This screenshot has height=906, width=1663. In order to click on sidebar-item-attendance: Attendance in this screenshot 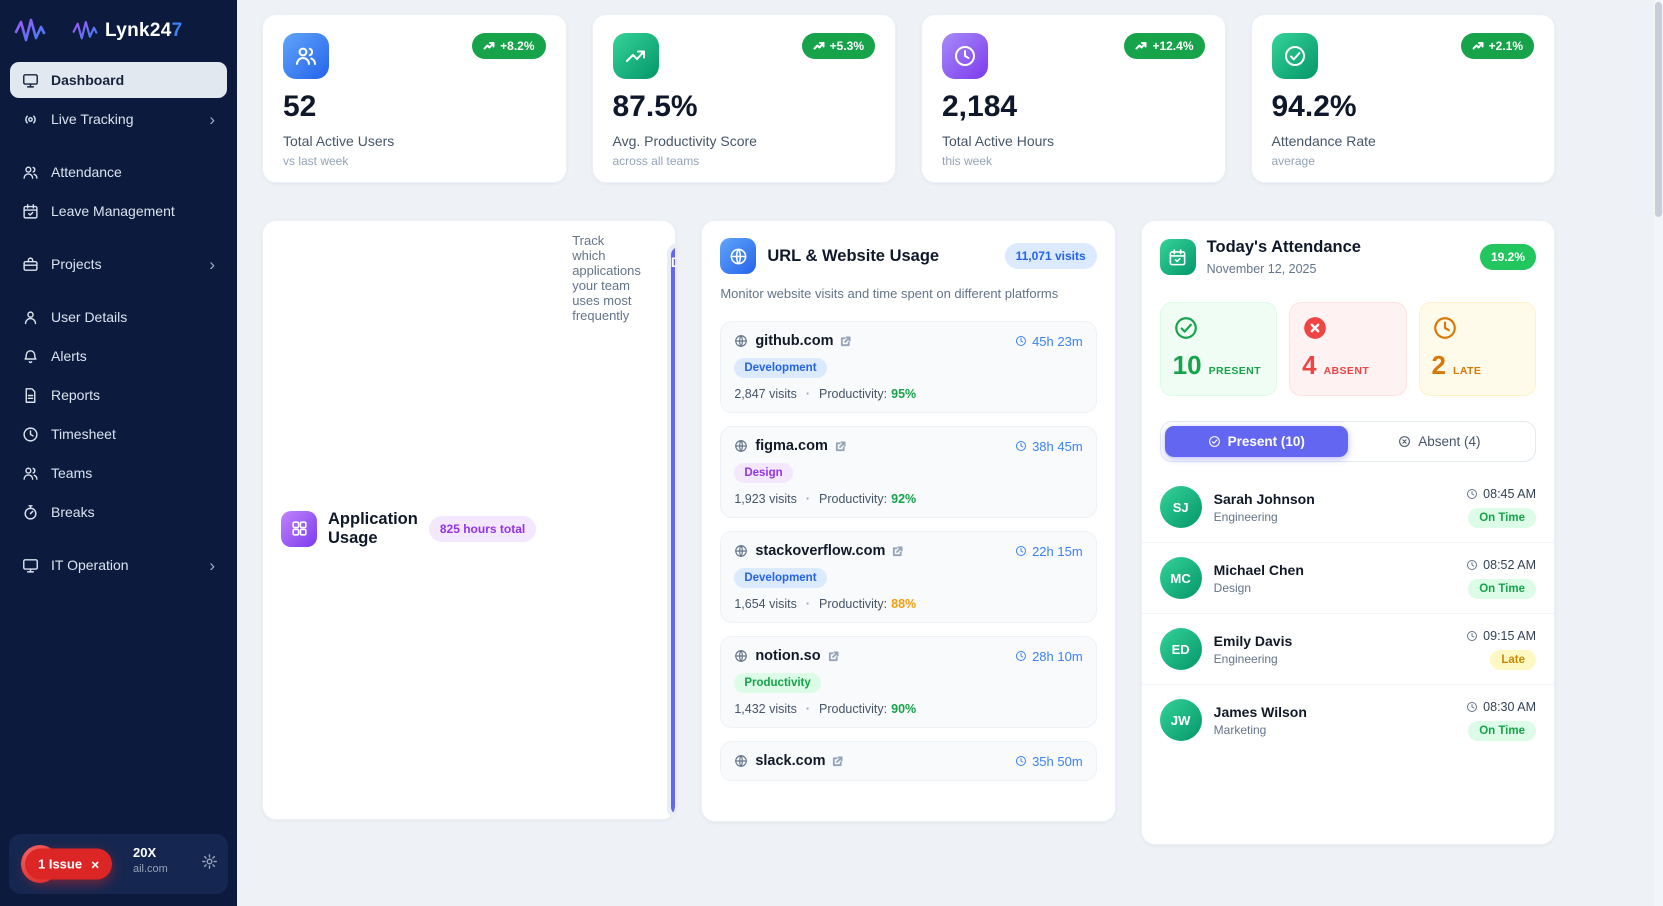, I will do `click(118, 172)`.